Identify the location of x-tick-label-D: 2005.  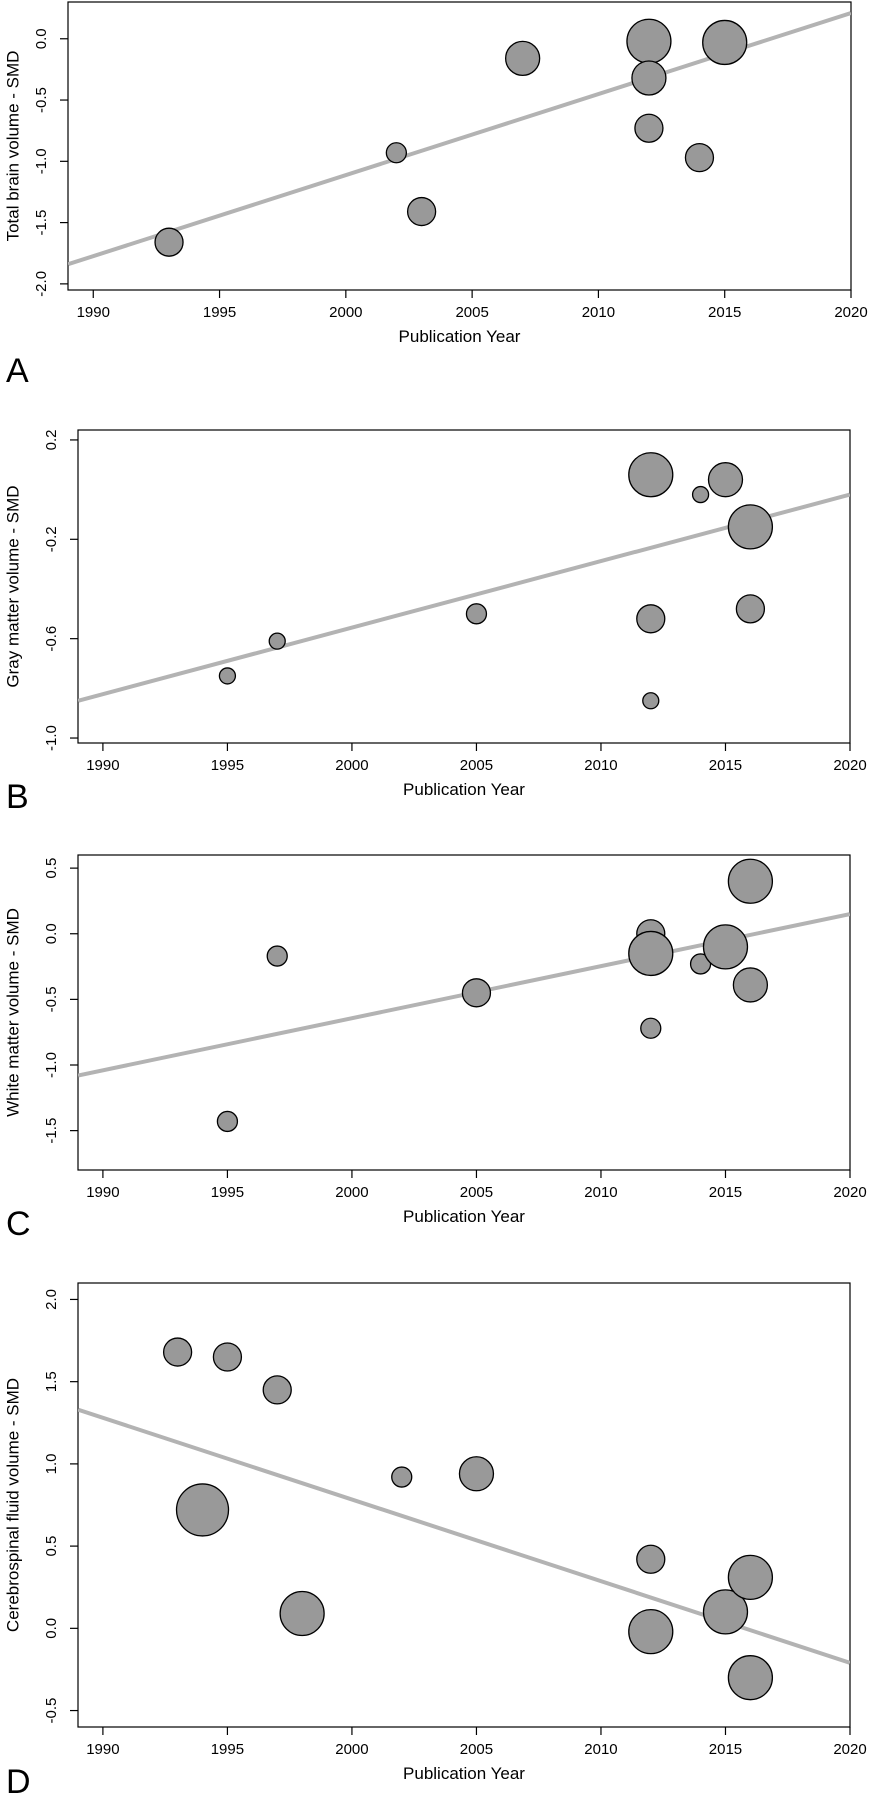
(476, 1749).